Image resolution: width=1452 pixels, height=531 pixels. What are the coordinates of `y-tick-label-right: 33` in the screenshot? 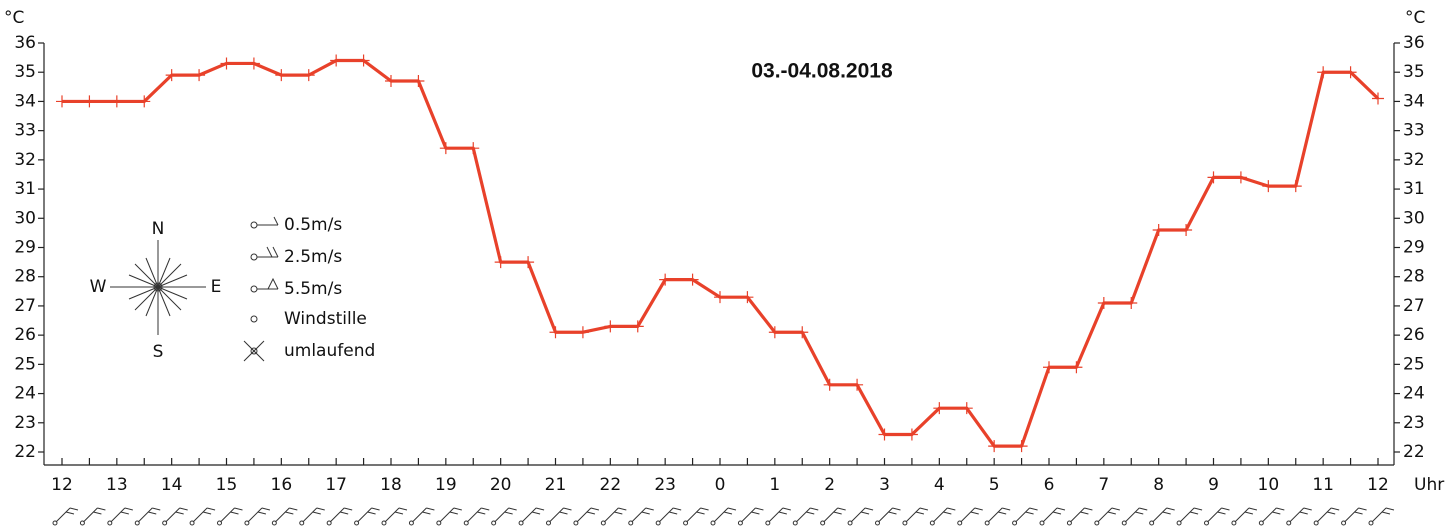 It's located at (1414, 131).